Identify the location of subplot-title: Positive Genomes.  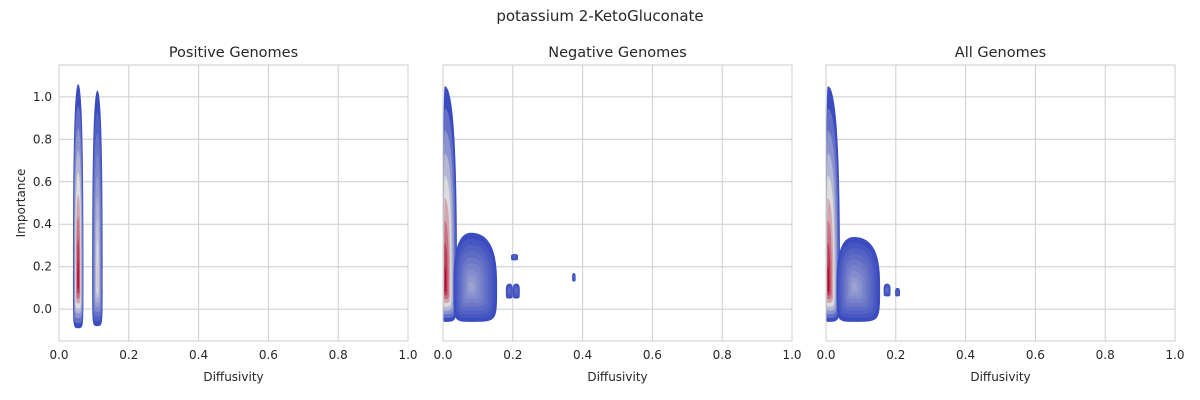
(233, 53).